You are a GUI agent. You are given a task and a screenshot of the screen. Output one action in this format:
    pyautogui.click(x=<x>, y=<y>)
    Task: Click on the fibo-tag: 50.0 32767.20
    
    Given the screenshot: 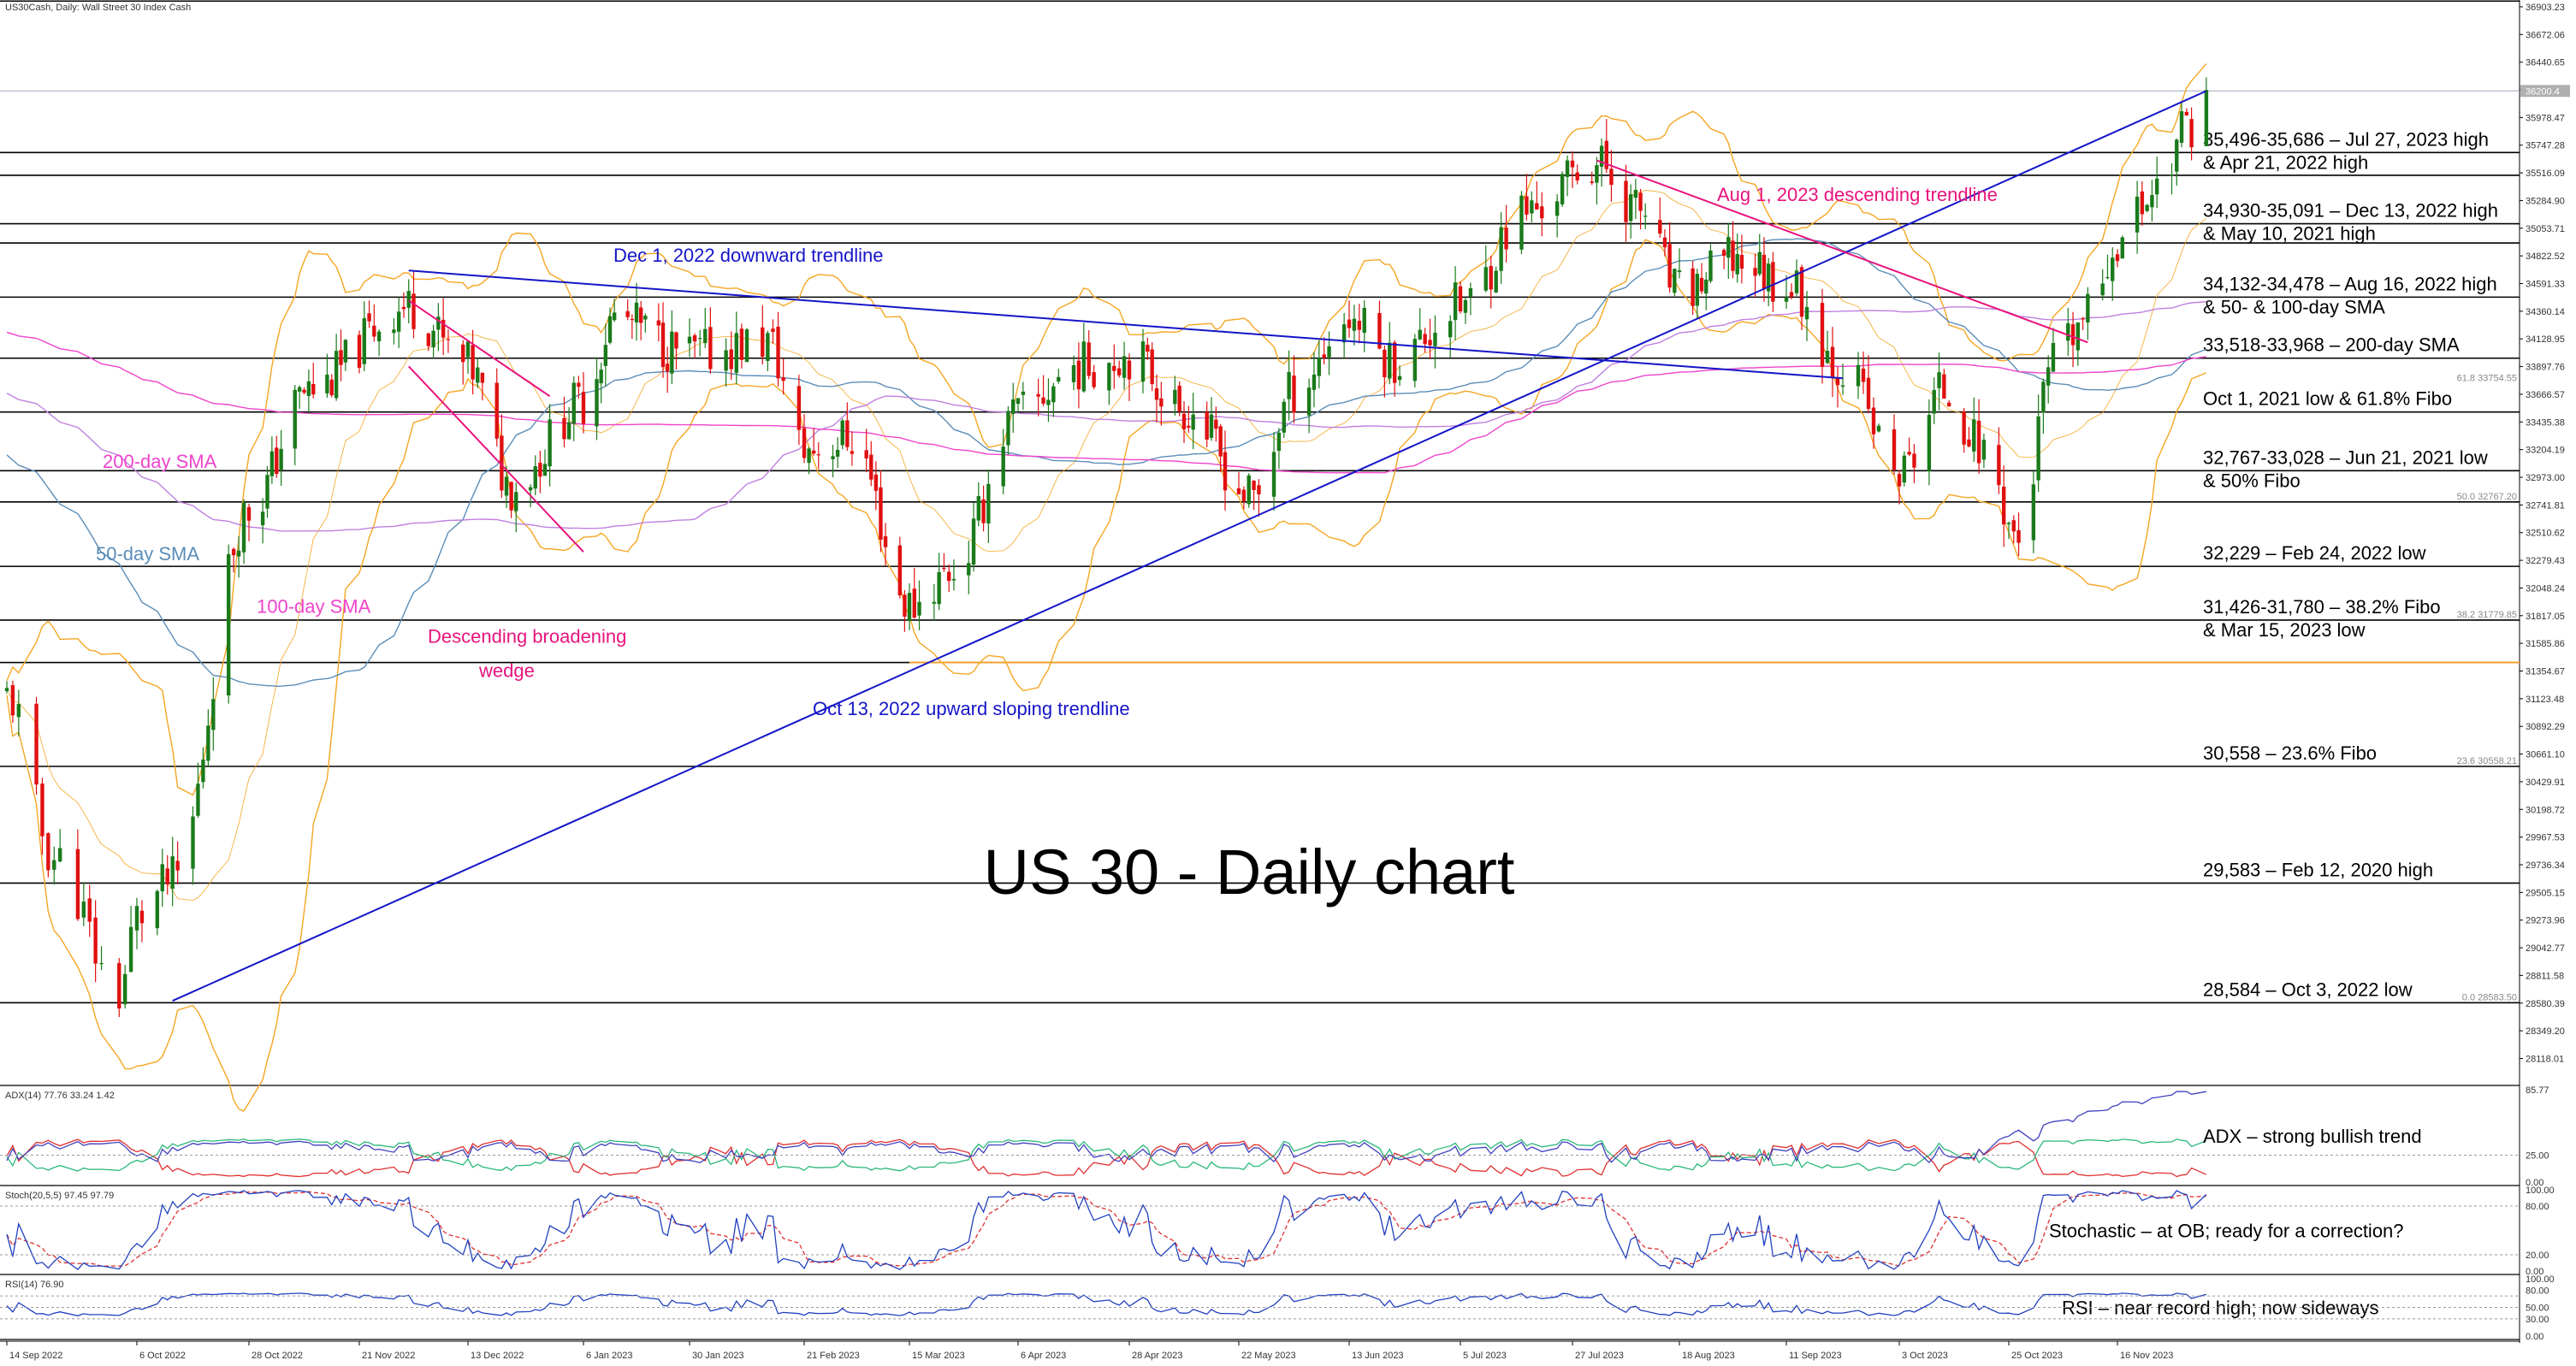 What is the action you would take?
    pyautogui.click(x=2487, y=497)
    